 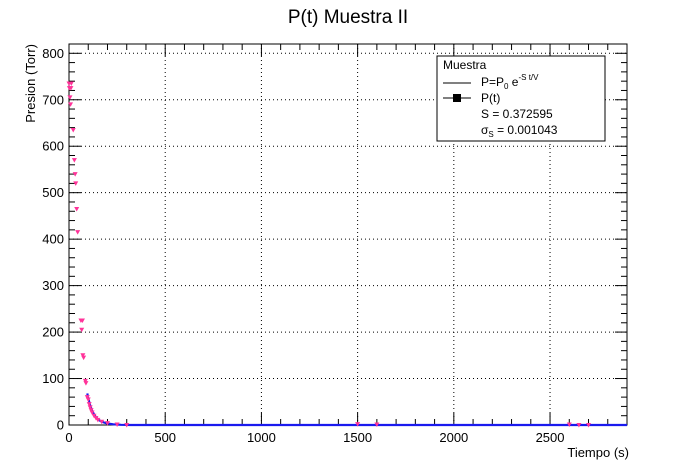 What do you see at coordinates (165, 437) in the screenshot?
I see `x-tick-label-1: 500` at bounding box center [165, 437].